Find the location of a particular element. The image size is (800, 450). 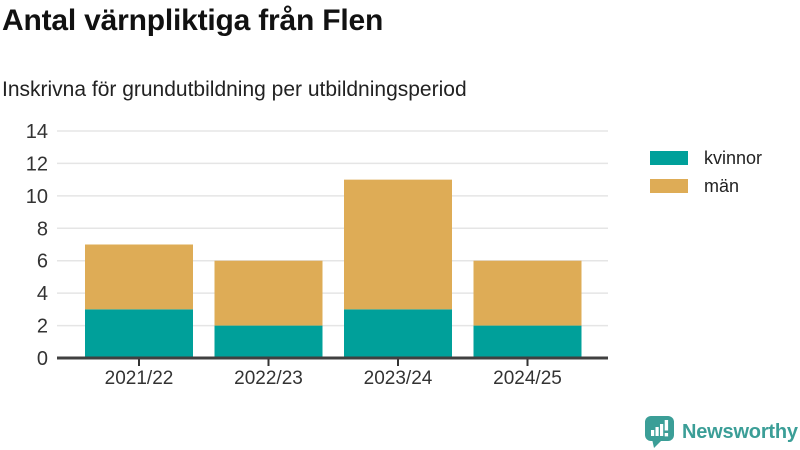

bar-segment-män-2022/23 is located at coordinates (268, 293).